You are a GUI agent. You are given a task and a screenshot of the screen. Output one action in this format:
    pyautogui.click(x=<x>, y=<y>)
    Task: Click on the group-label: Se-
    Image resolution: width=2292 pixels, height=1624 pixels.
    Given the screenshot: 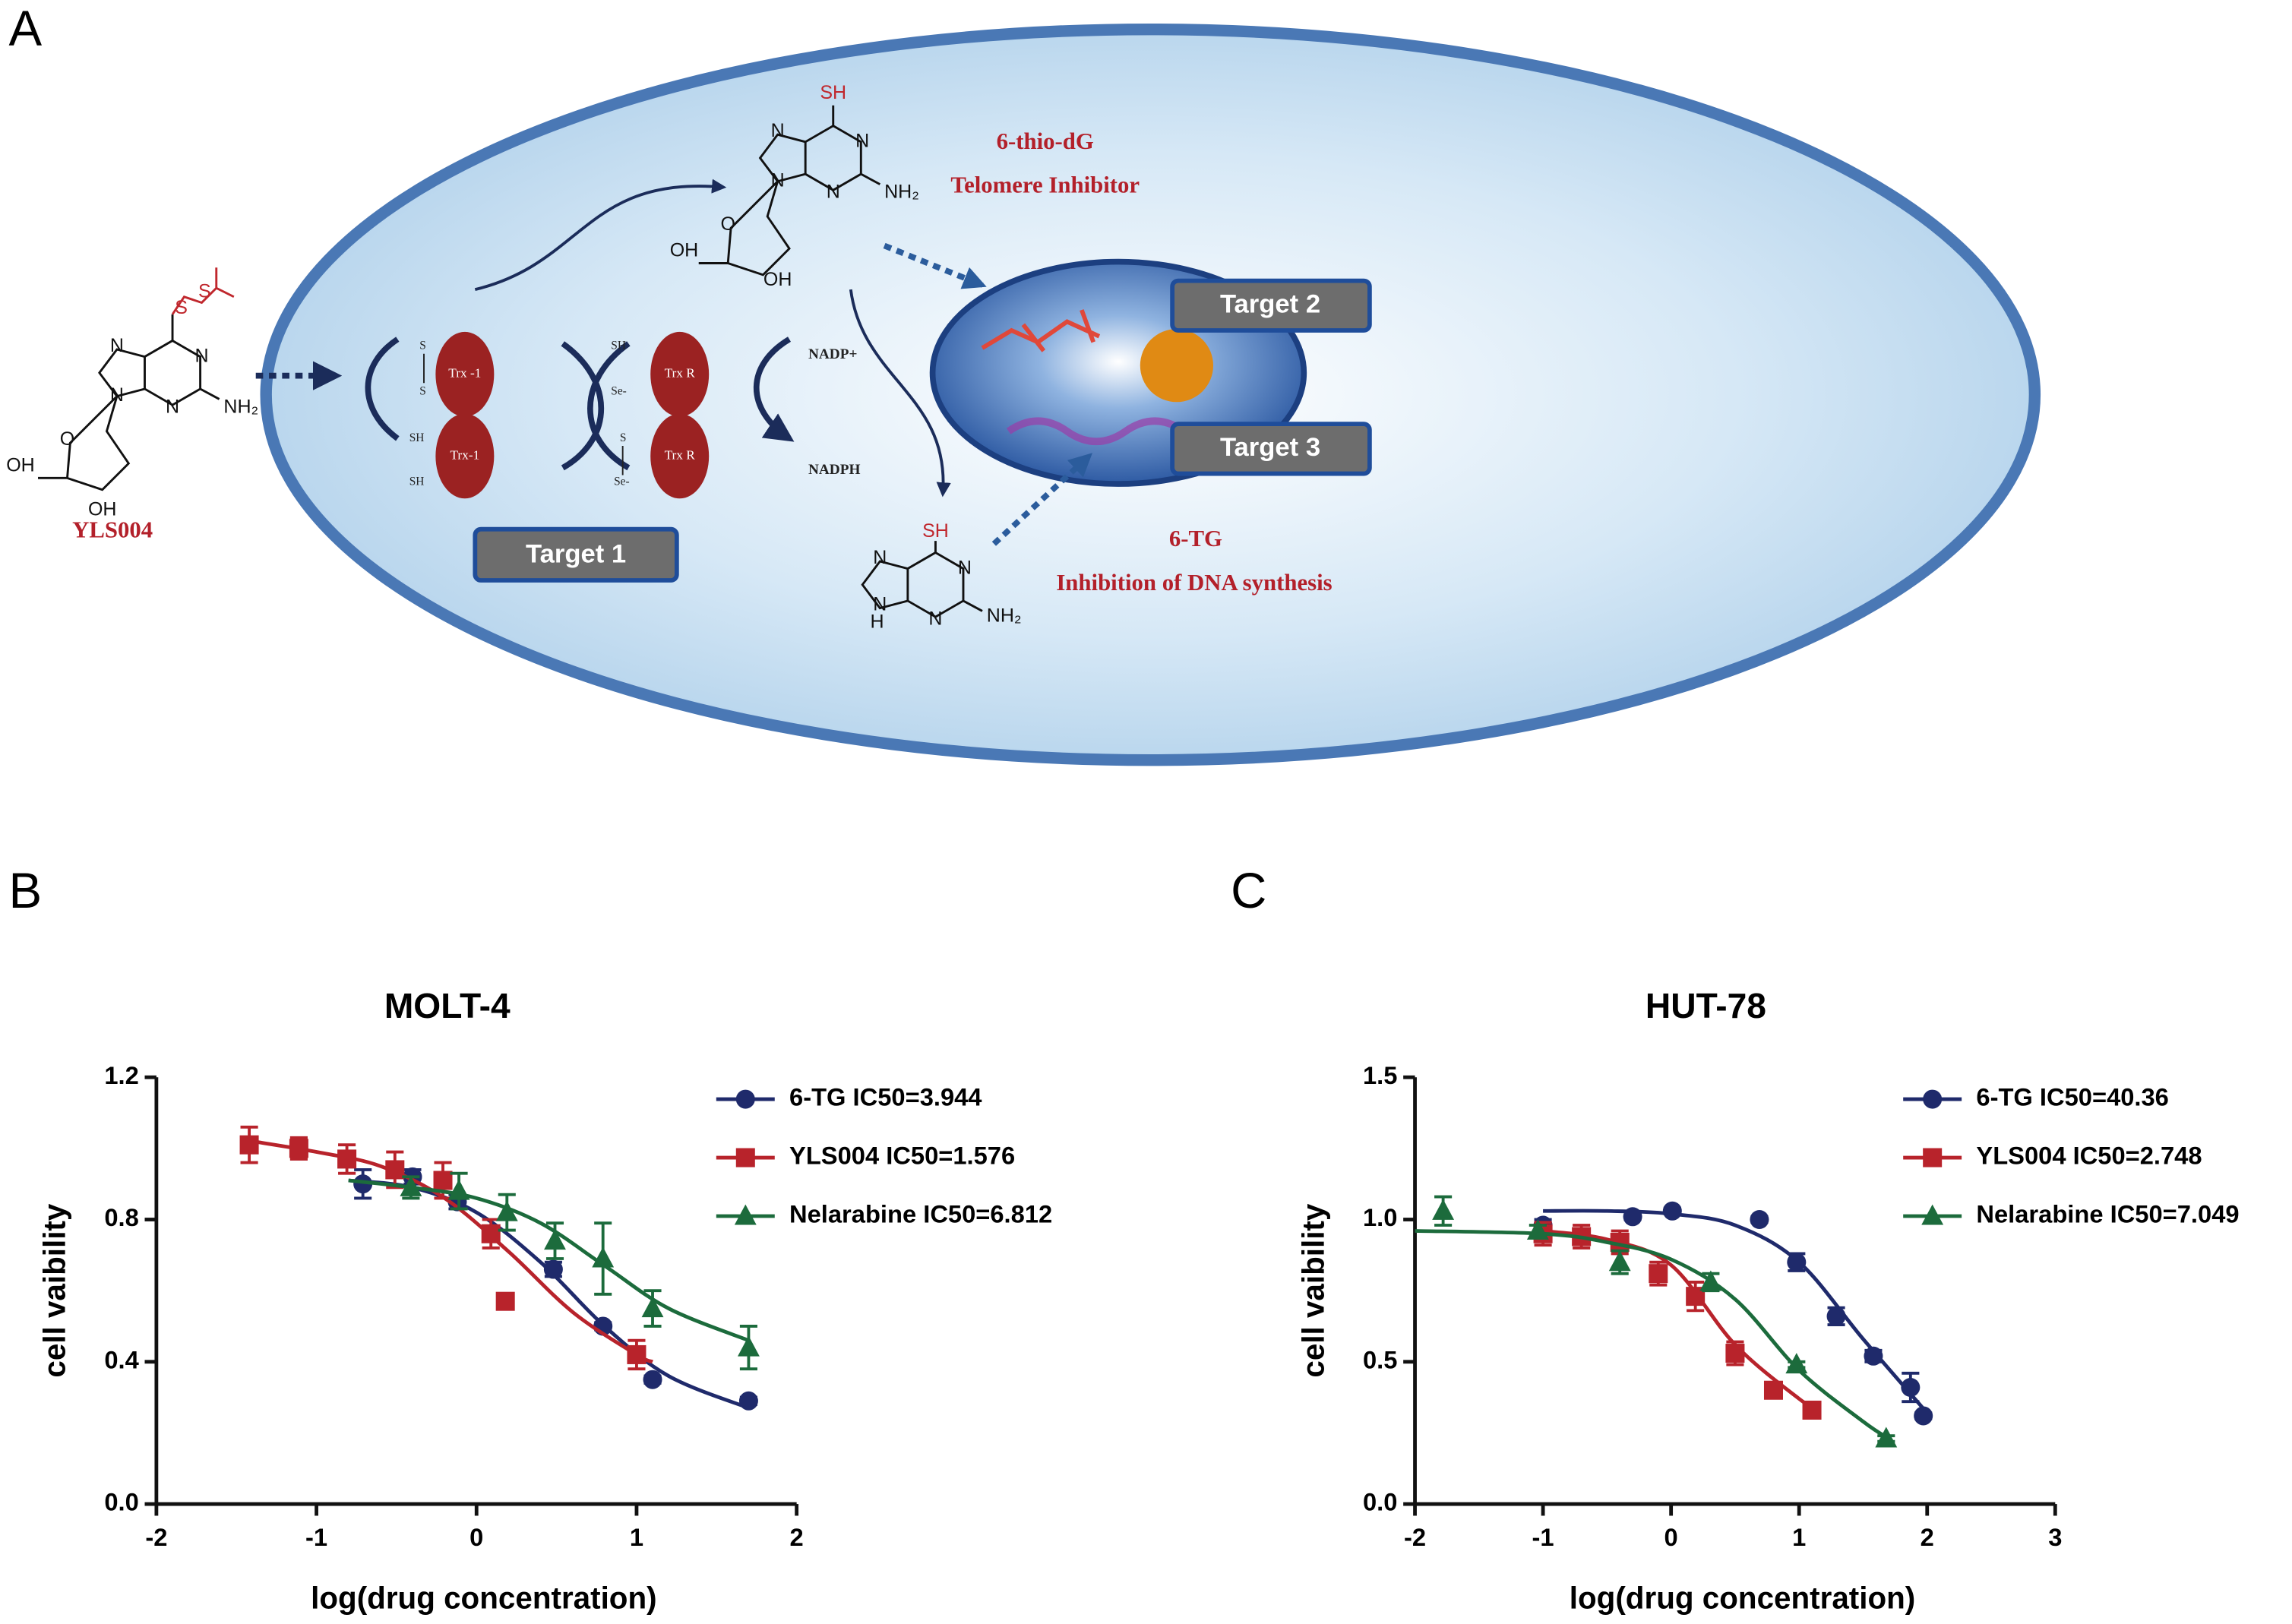 What is the action you would take?
    pyautogui.click(x=622, y=482)
    